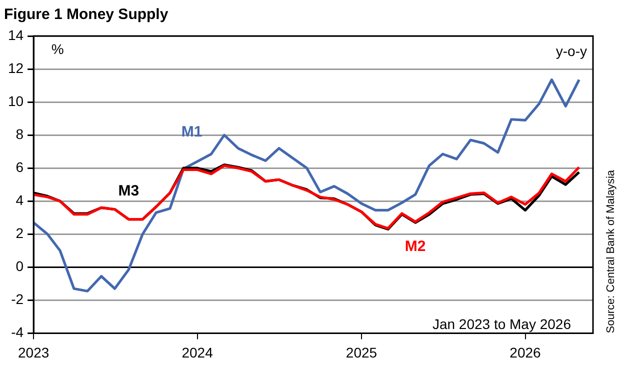  What do you see at coordinates (20, 200) in the screenshot?
I see `y-tick-label: 4` at bounding box center [20, 200].